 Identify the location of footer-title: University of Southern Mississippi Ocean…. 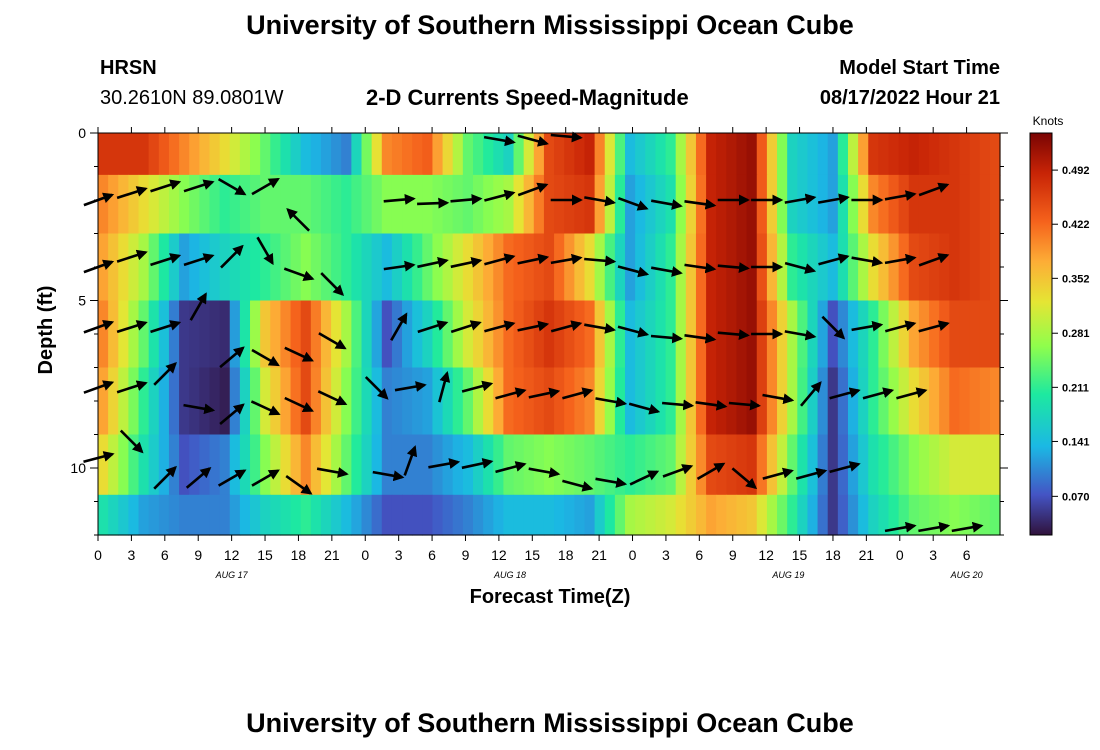
(550, 723).